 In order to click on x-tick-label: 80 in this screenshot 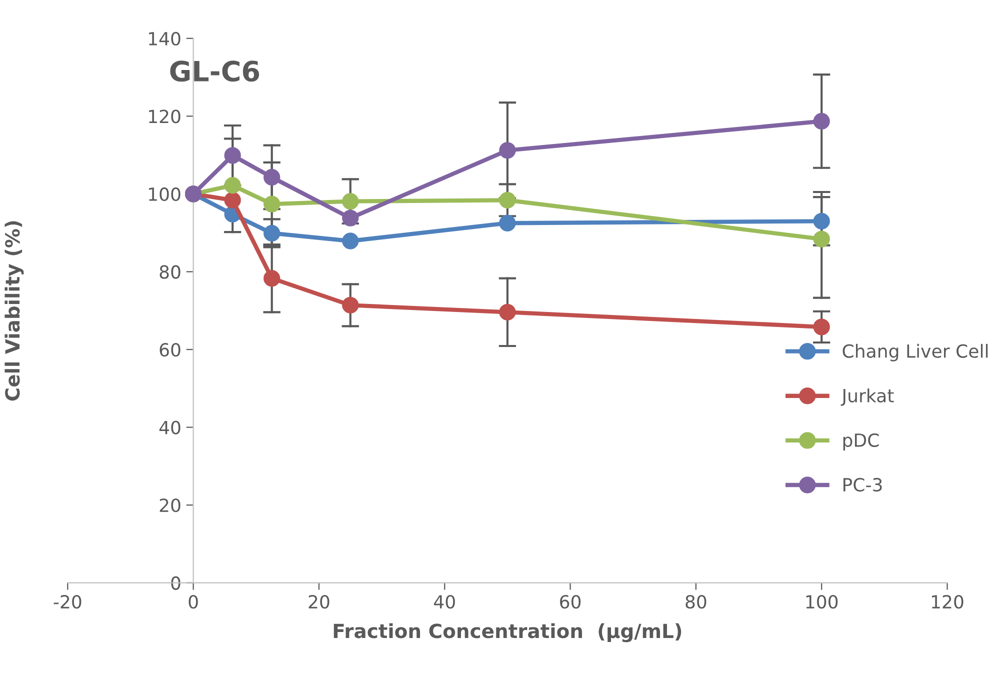, I will do `click(696, 601)`.